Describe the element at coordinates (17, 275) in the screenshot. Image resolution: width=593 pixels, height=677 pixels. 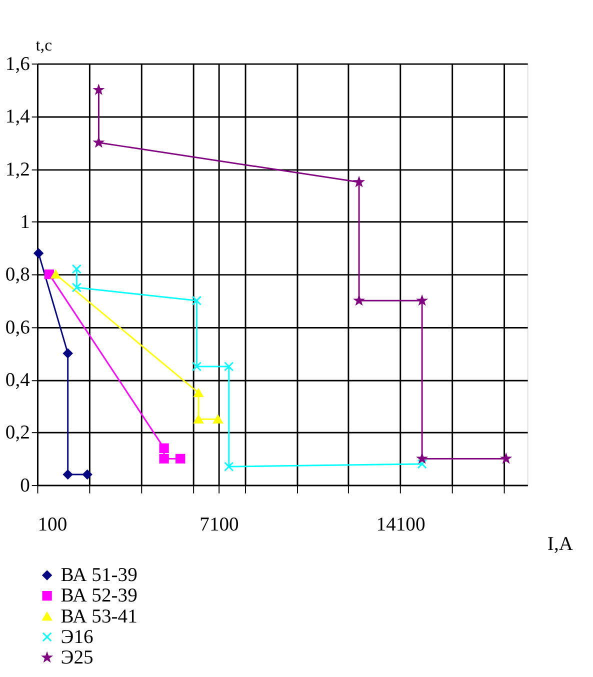
I see `y-tick-label: 0,8` at that location.